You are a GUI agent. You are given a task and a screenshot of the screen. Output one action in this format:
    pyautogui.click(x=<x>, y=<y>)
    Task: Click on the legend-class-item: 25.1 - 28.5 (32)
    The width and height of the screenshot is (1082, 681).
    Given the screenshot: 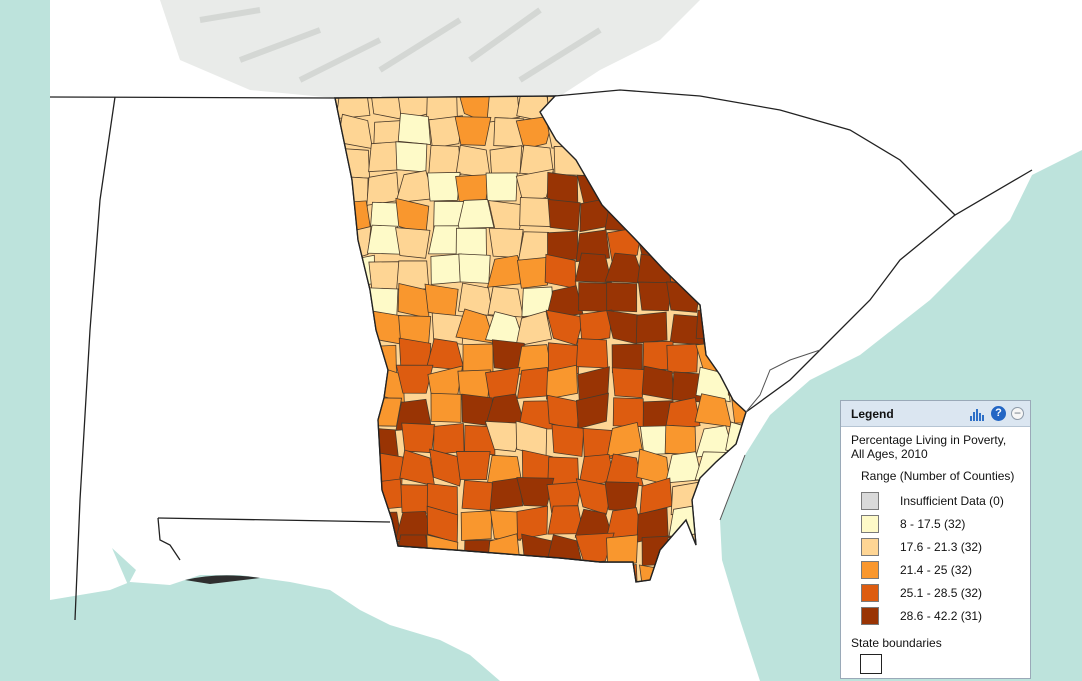 What is the action you would take?
    pyautogui.click(x=940, y=592)
    